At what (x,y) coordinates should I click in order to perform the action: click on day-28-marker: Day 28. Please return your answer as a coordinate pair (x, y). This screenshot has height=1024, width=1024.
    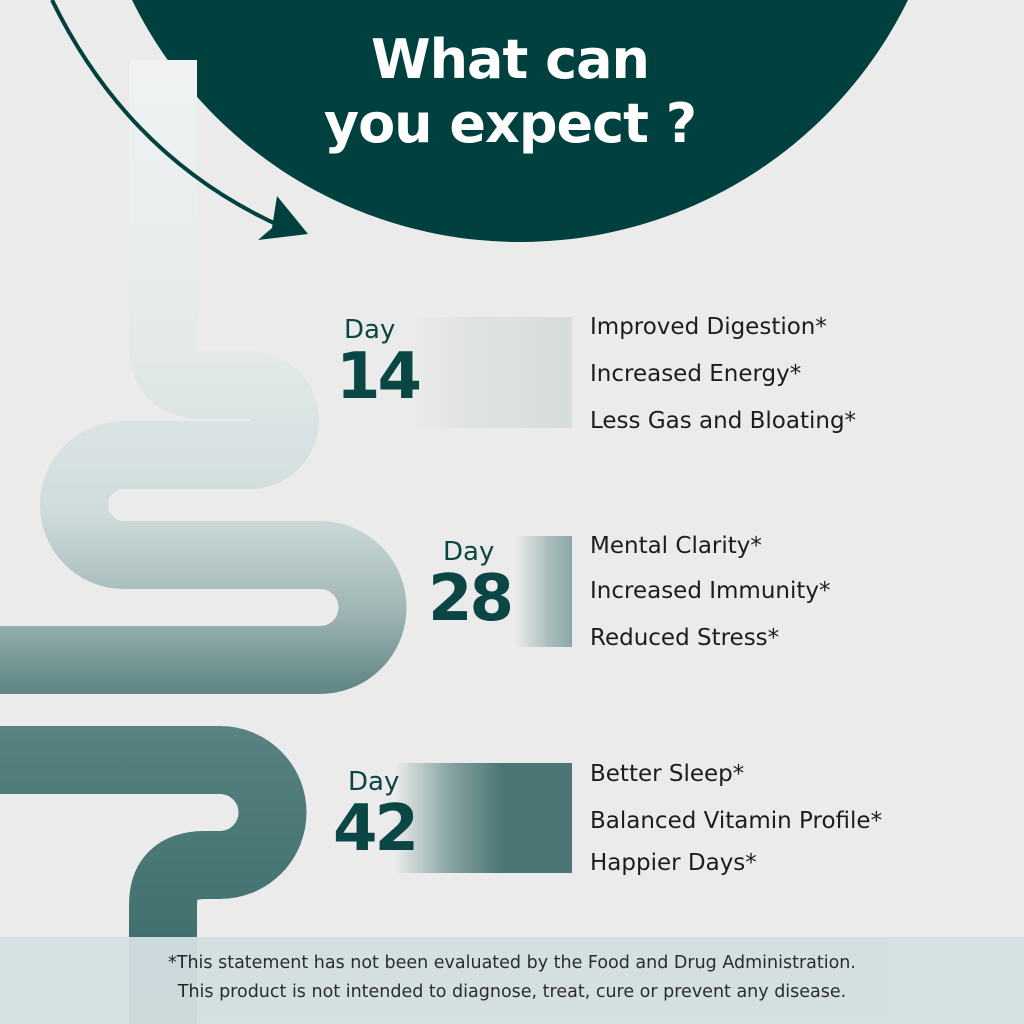
    Looking at the image, I should click on (471, 586).